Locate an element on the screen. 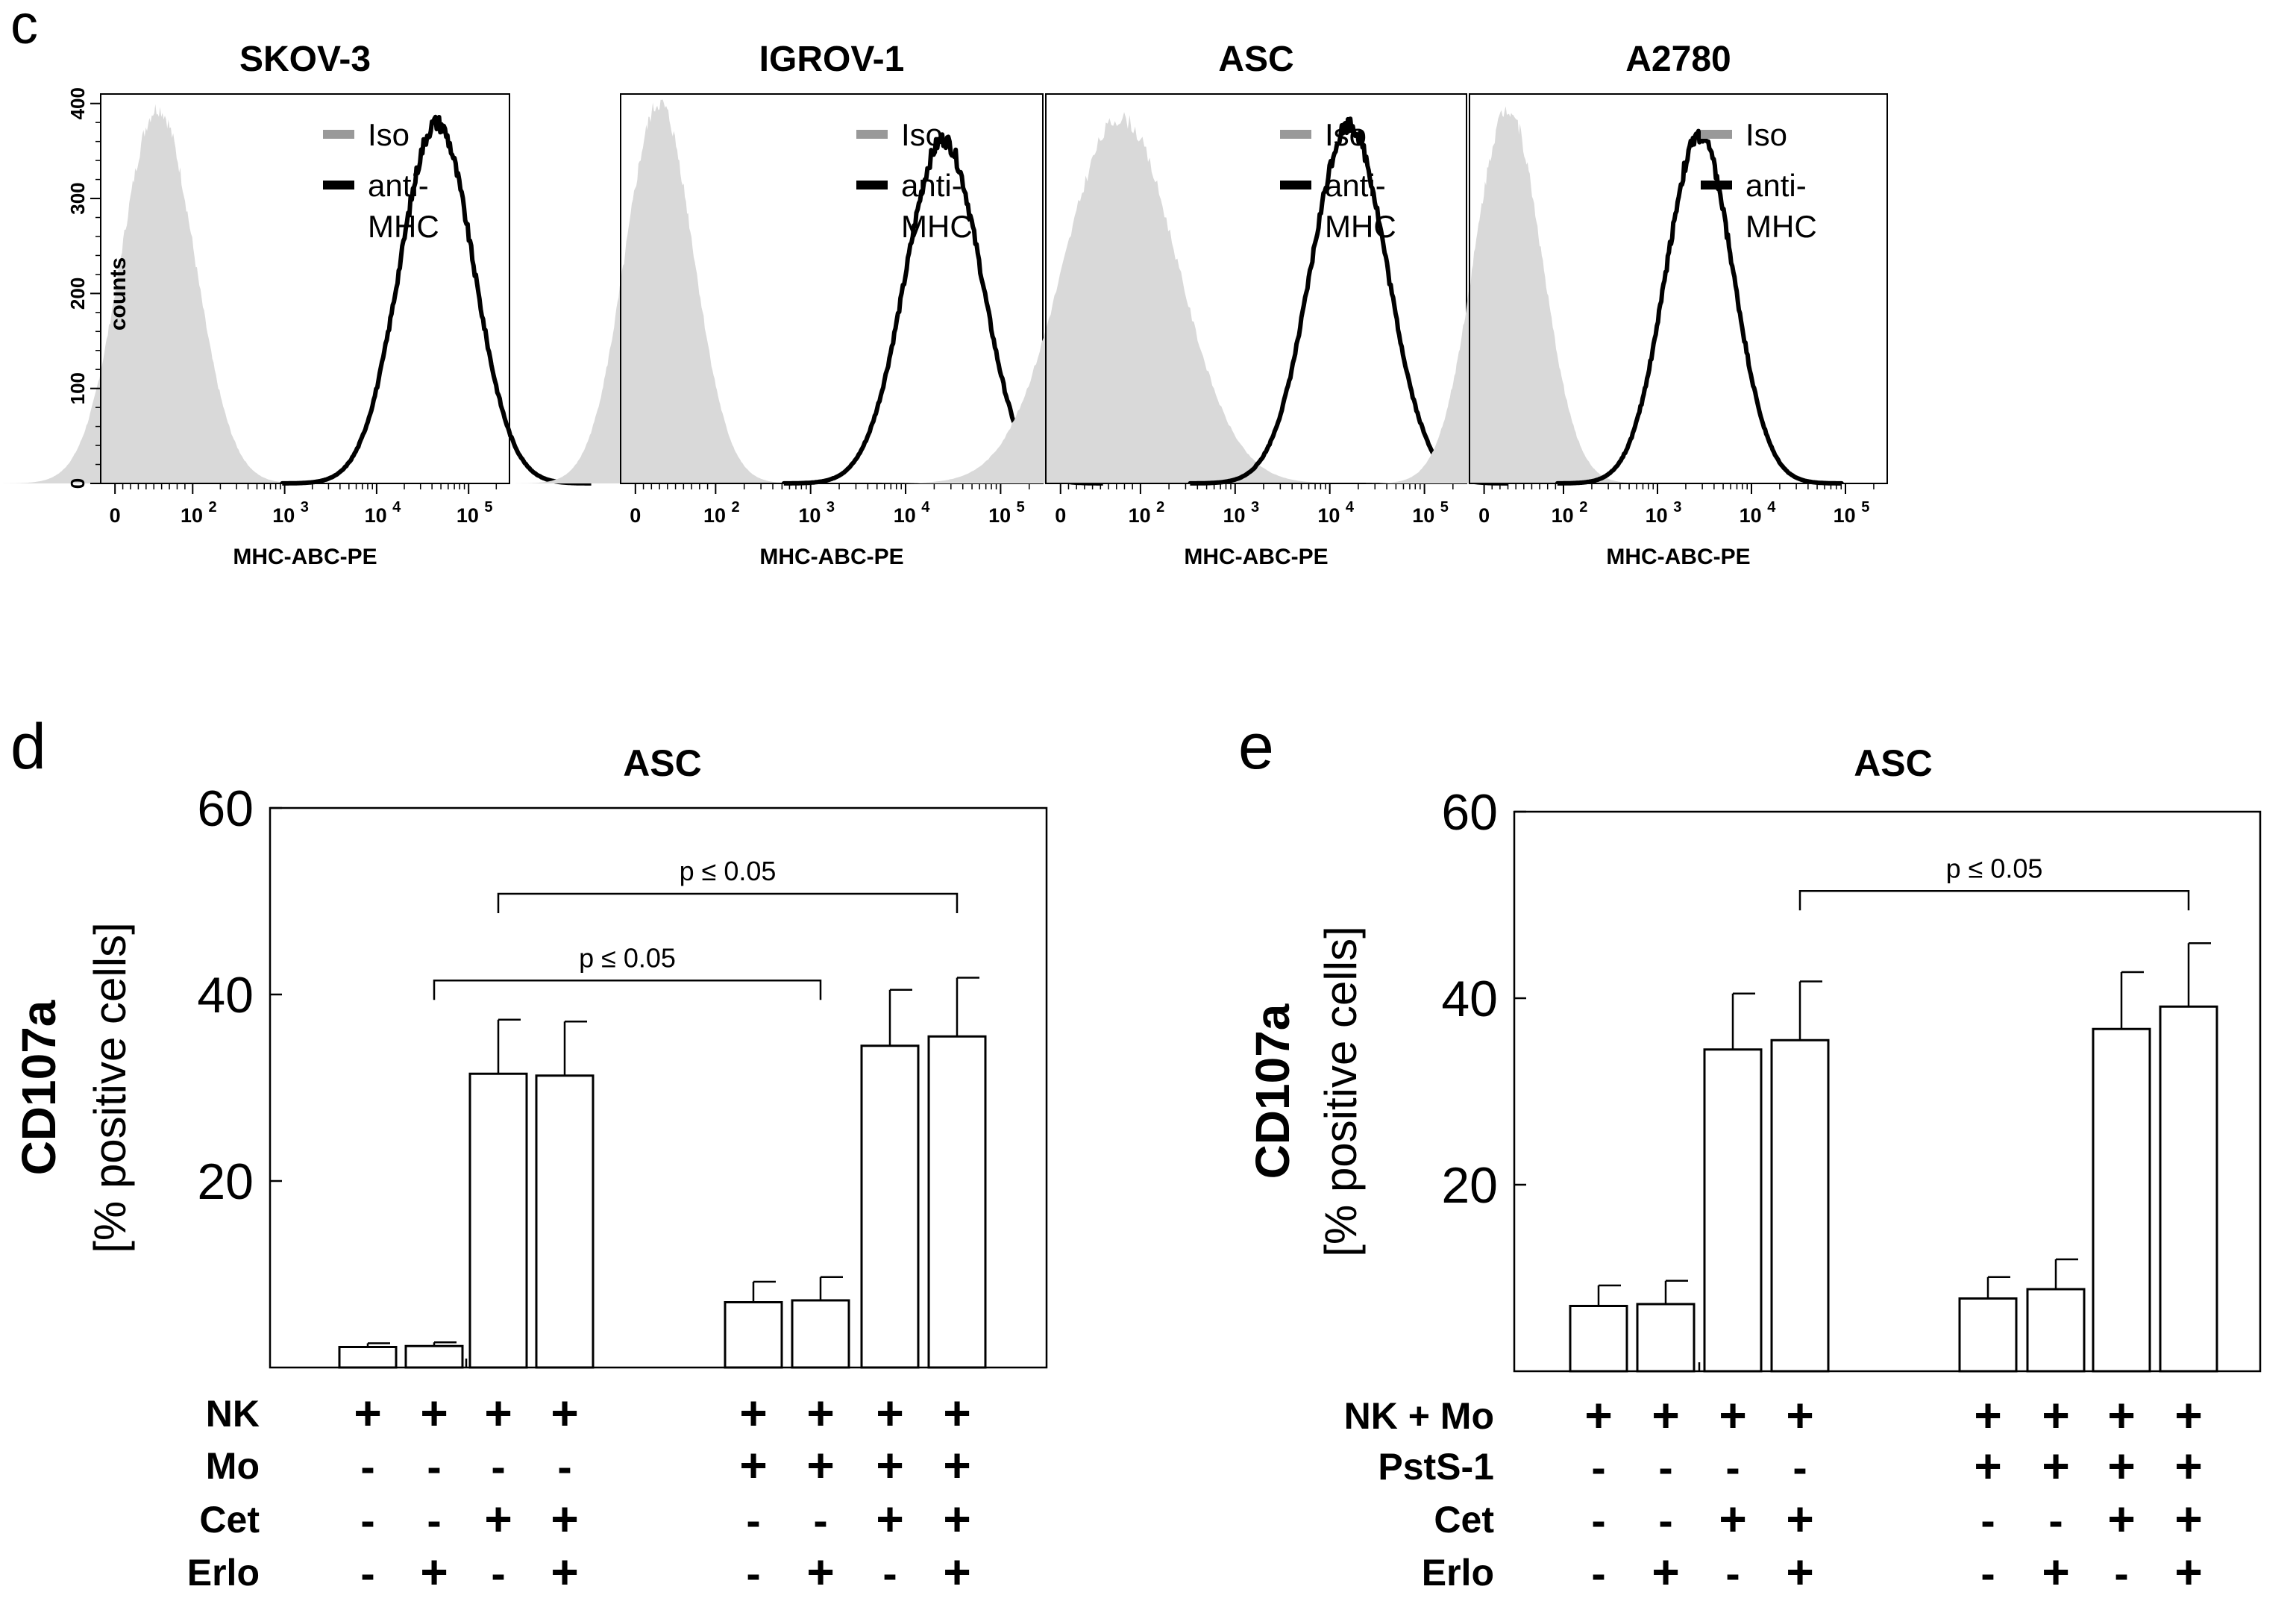 Image resolution: width=2296 pixels, height=1604 pixels. y-tick-label: 20 is located at coordinates (1469, 1185).